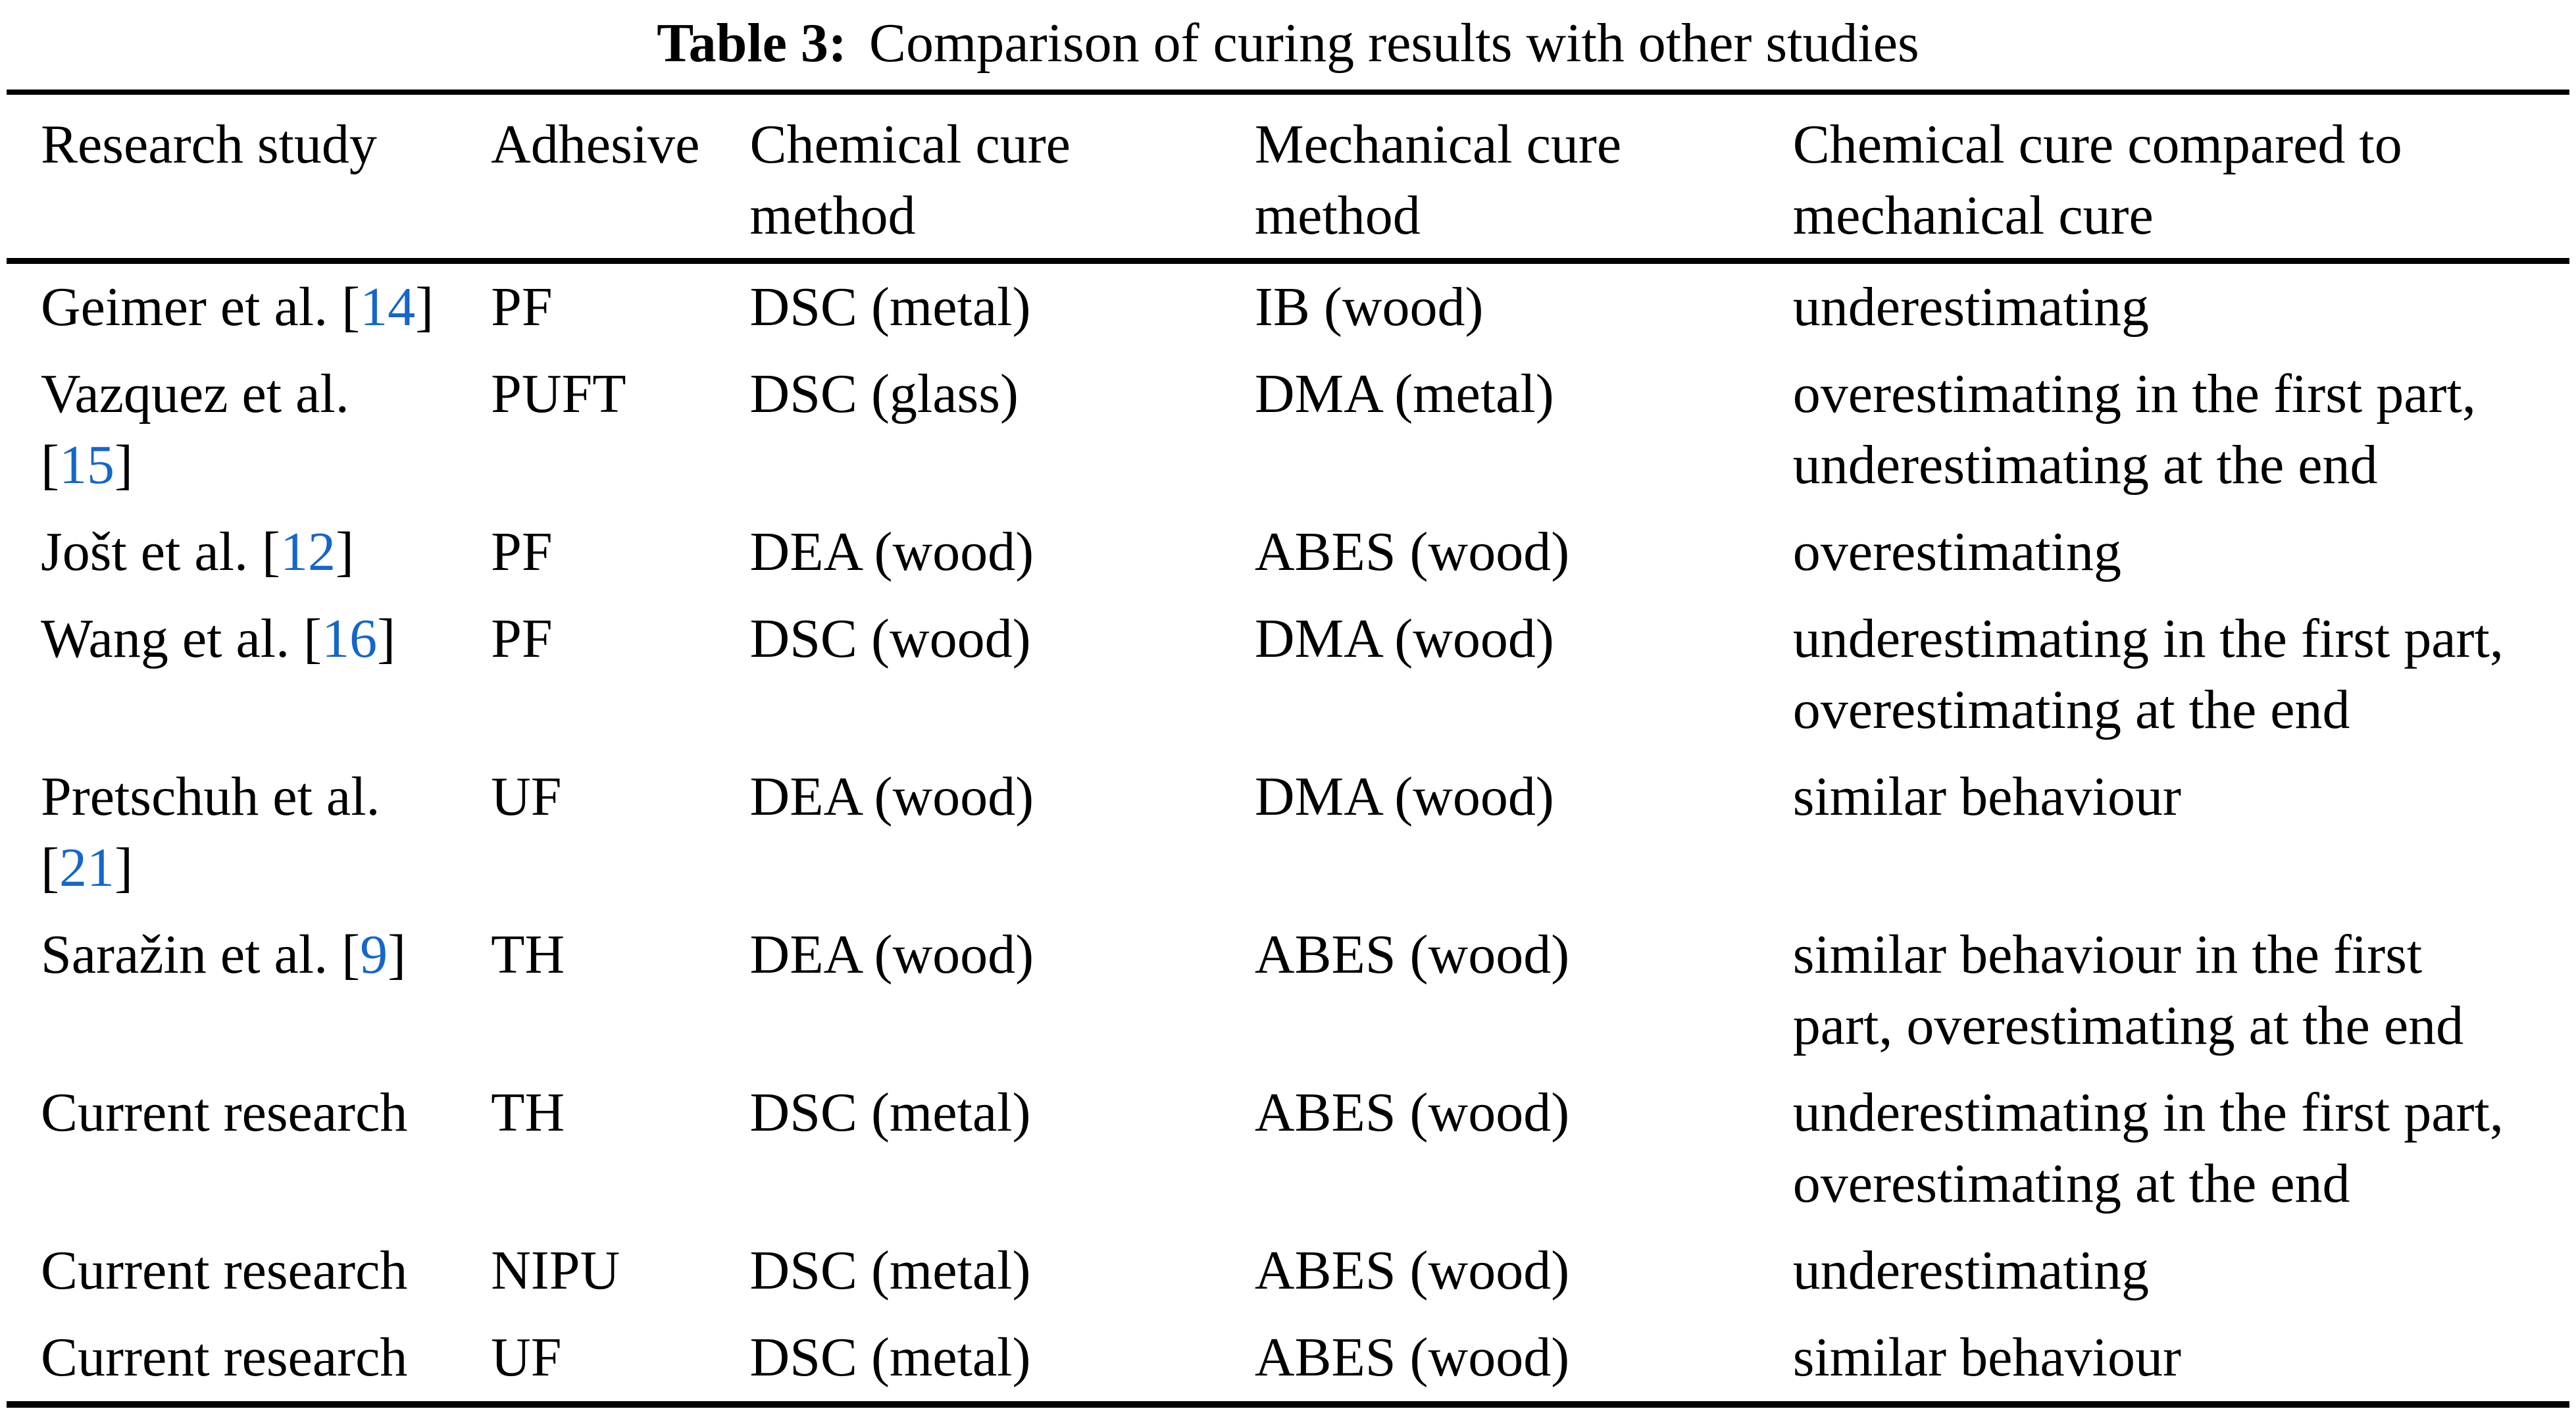 Image resolution: width=2576 pixels, height=1413 pixels. I want to click on citation-link: 21, so click(87, 867).